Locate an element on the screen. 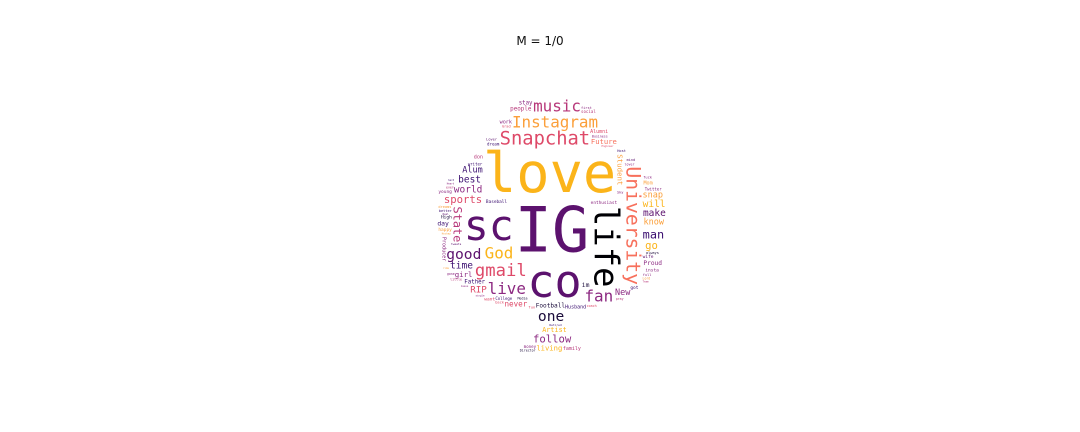 The height and width of the screenshot is (432, 1080). word-co: co is located at coordinates (554, 281).